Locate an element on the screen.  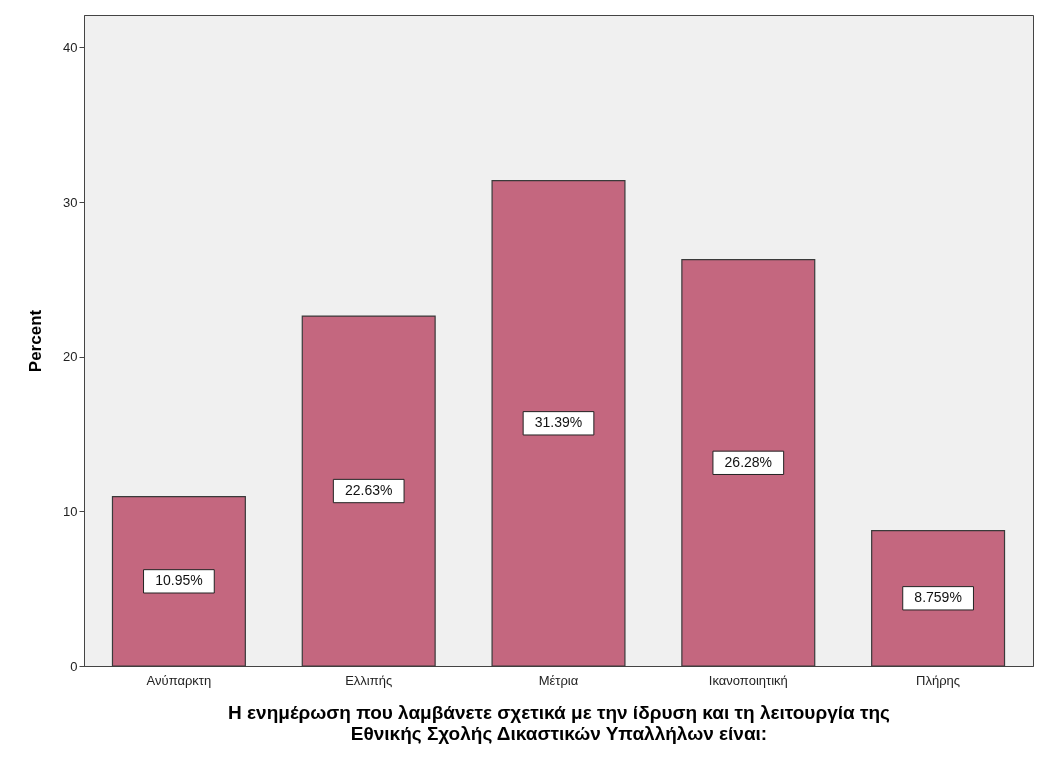
x-tick-label: Ανύπαρκτη is located at coordinates (179, 680).